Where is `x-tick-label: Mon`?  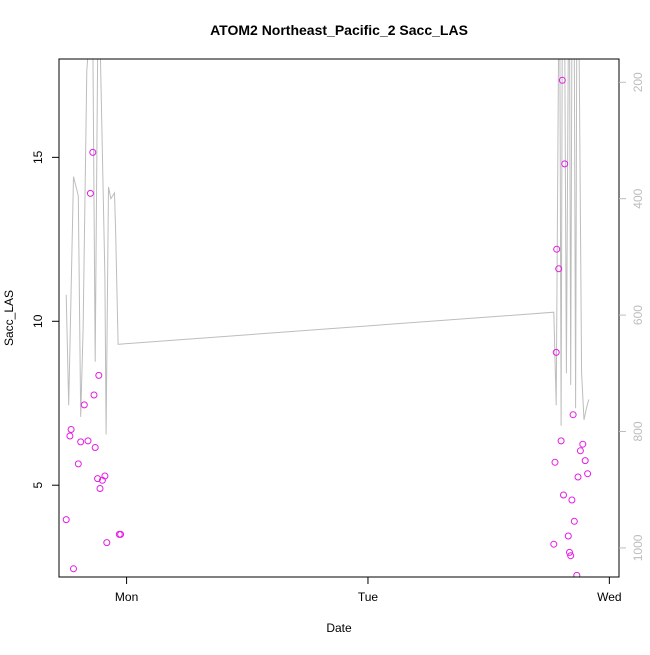 x-tick-label: Mon is located at coordinates (126, 597).